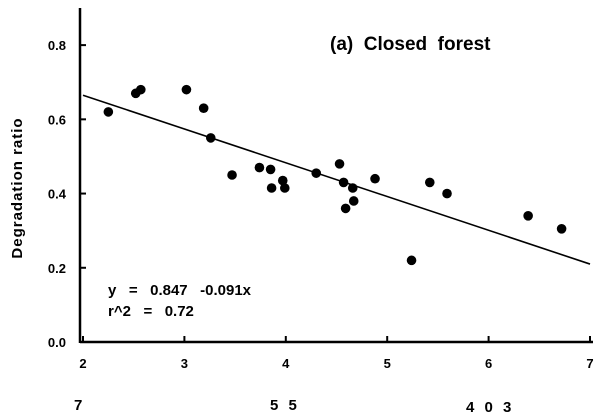 This screenshot has width=599, height=419. Describe the element at coordinates (285, 405) in the screenshot. I see `footer-label-2: 5 5` at that location.